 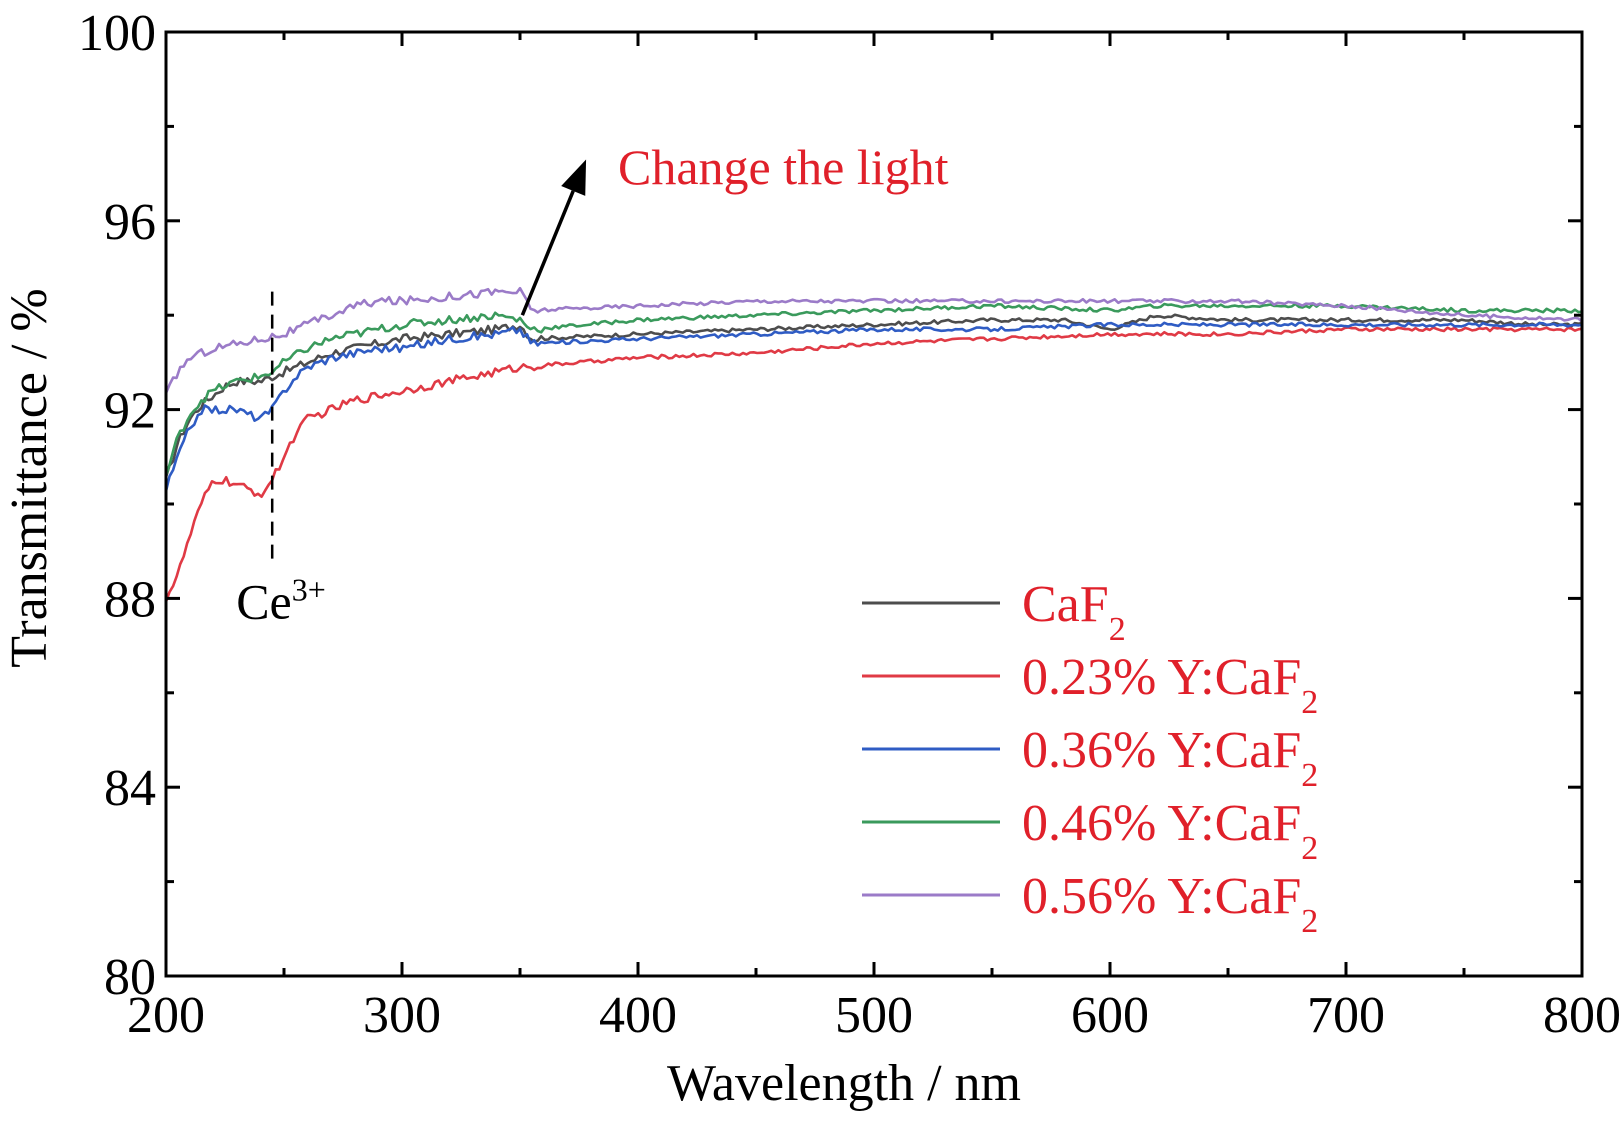 I want to click on legend-label: 0.23% Y:CaF2, so click(x=1170, y=685).